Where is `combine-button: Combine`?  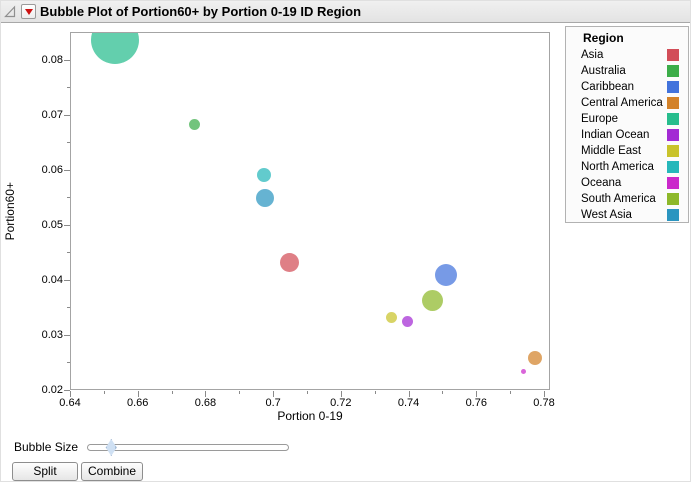
combine-button: Combine is located at coordinates (112, 471).